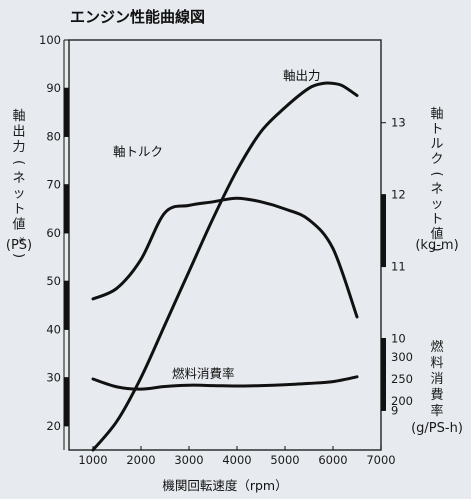 This screenshot has height=499, width=471. I want to click on power-tick-label: 20, so click(53, 426).